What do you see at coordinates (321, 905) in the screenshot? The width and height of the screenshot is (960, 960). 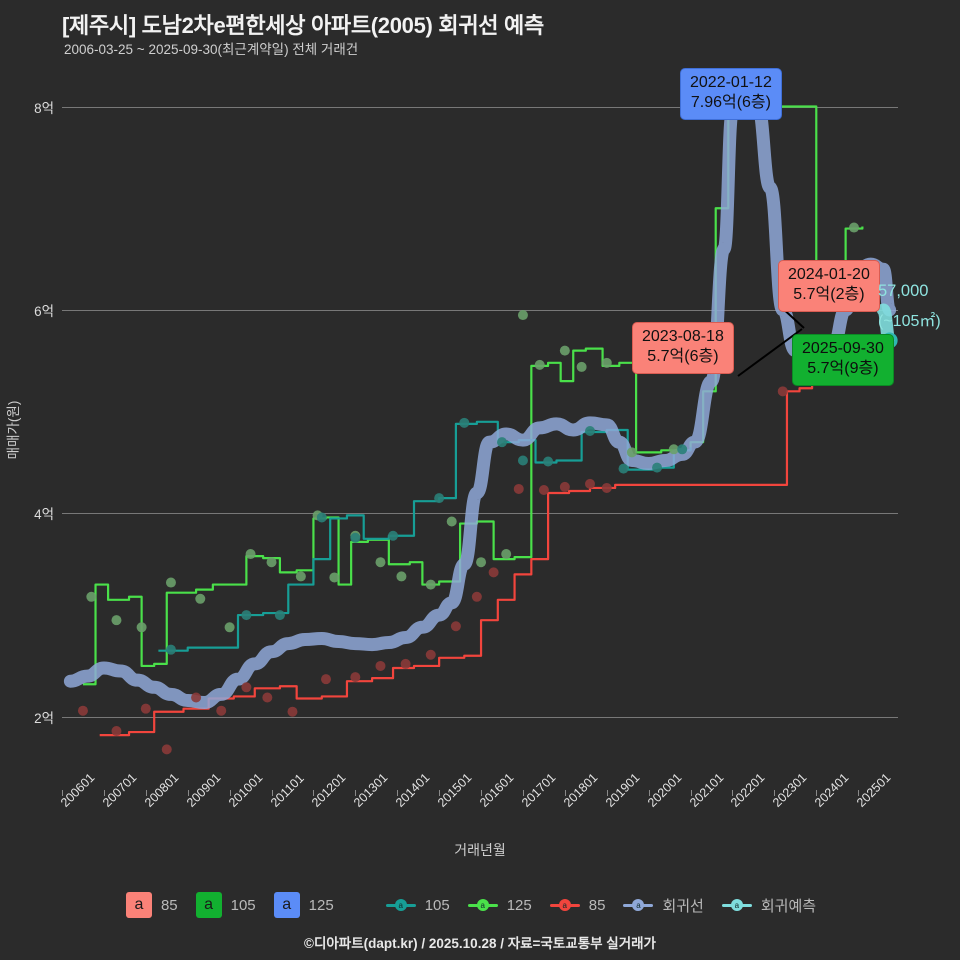 I see `legend-swatch-label: 125` at bounding box center [321, 905].